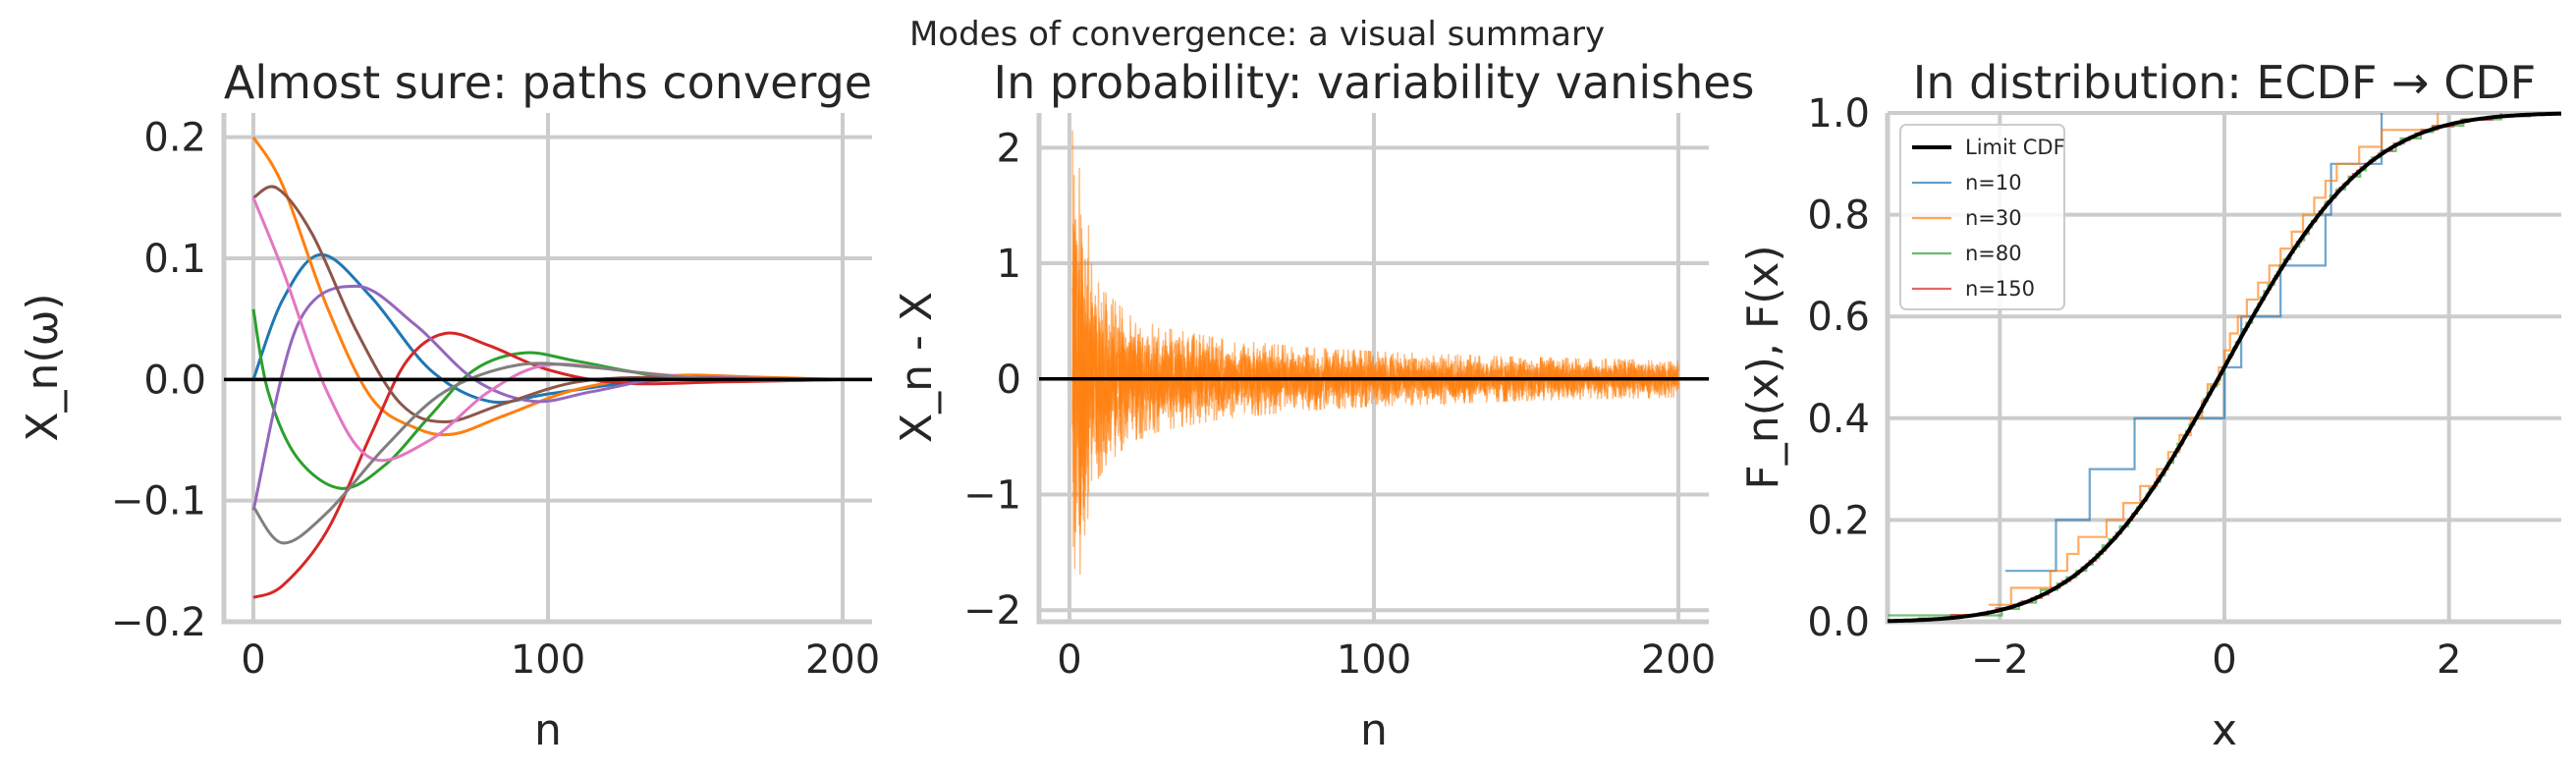 This screenshot has height=773, width=2576. Describe the element at coordinates (158, 502) in the screenshot. I see `y-tick-label: −0.1` at that location.